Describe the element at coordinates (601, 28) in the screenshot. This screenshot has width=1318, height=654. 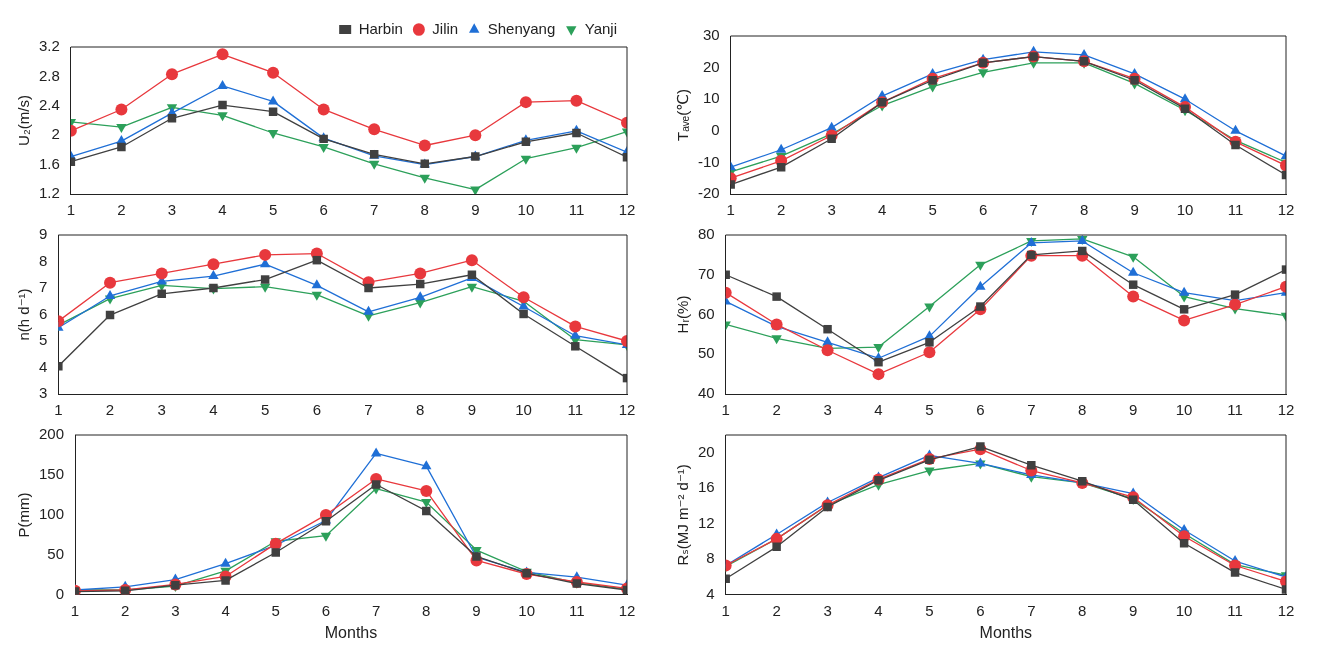
I see `legend-label: Yanji` at that location.